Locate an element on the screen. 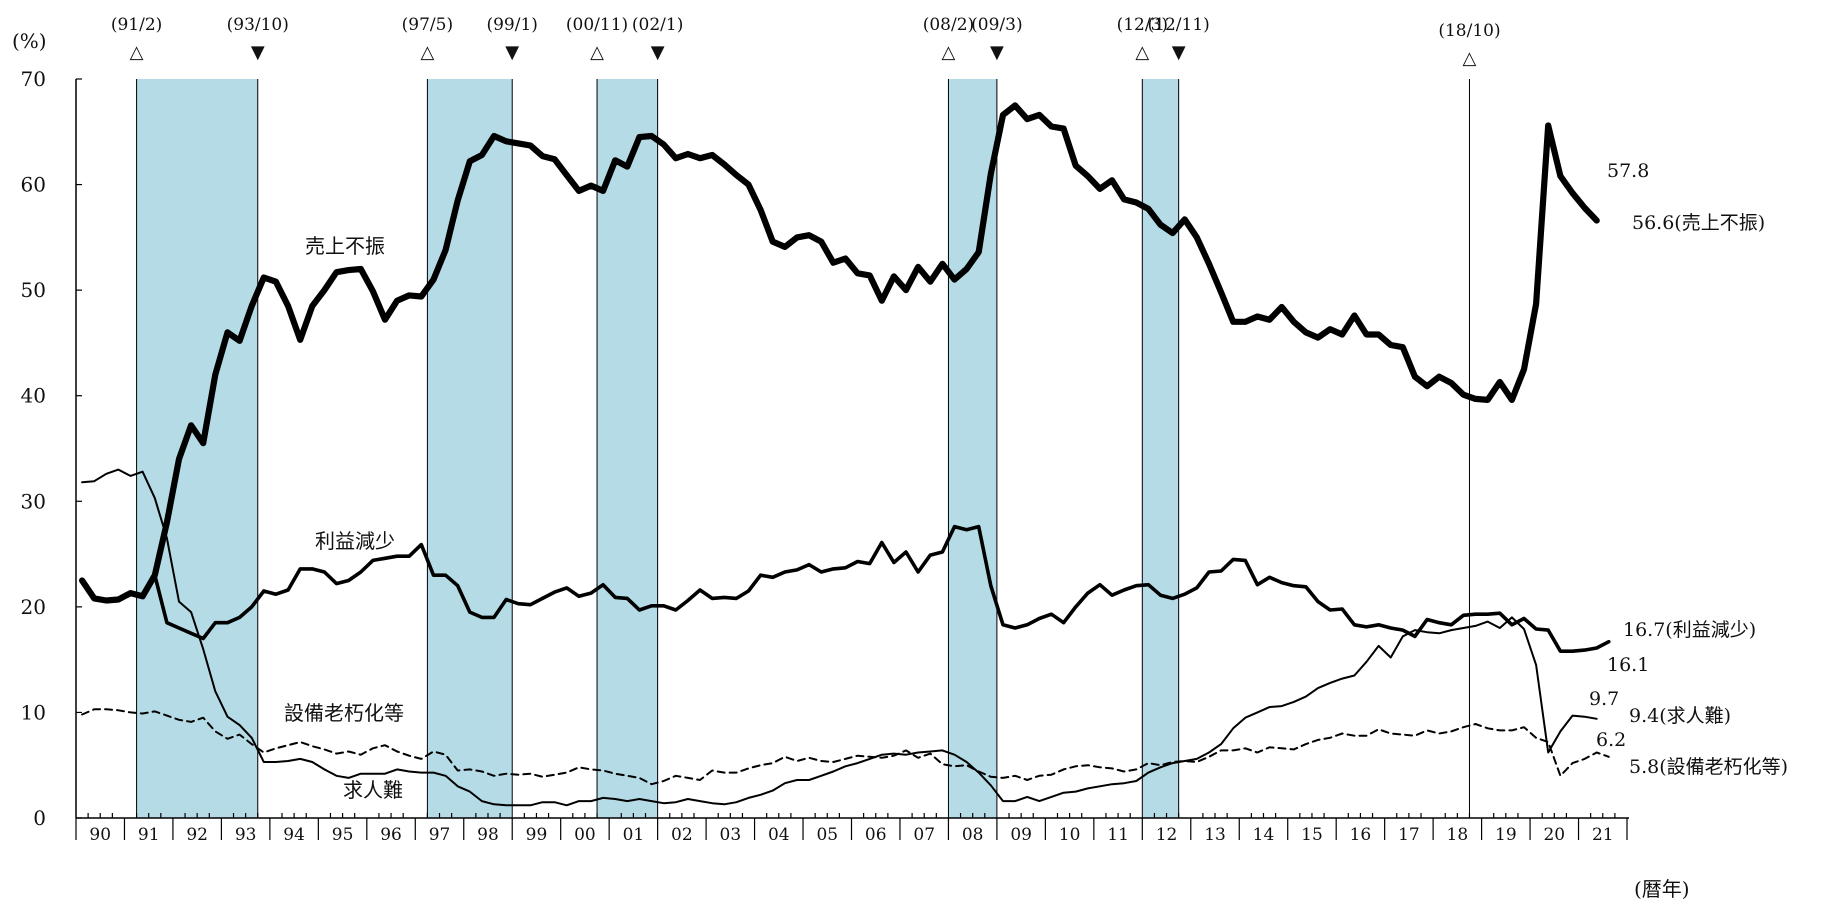 The width and height of the screenshot is (1829, 909). x-tick-label: 21 is located at coordinates (1603, 835).